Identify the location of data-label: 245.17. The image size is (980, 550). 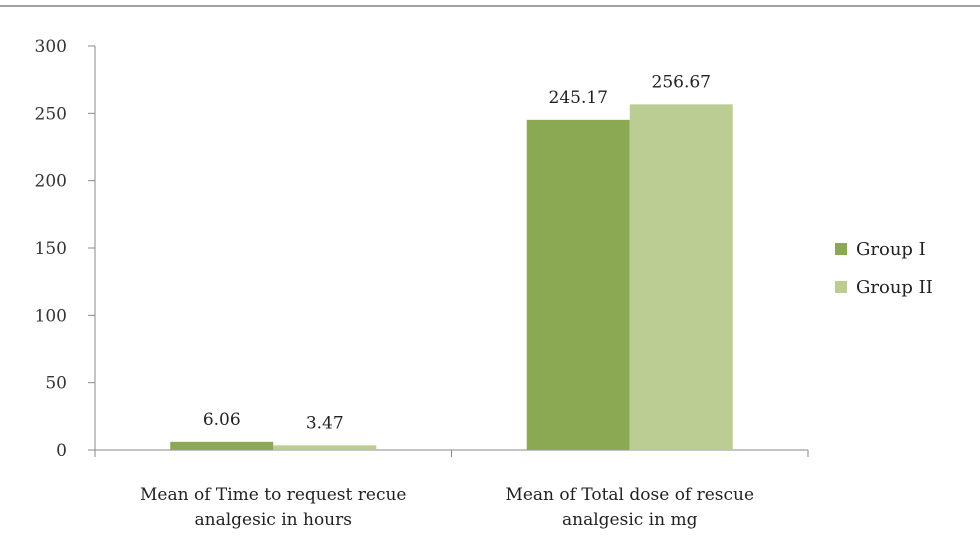
(578, 98).